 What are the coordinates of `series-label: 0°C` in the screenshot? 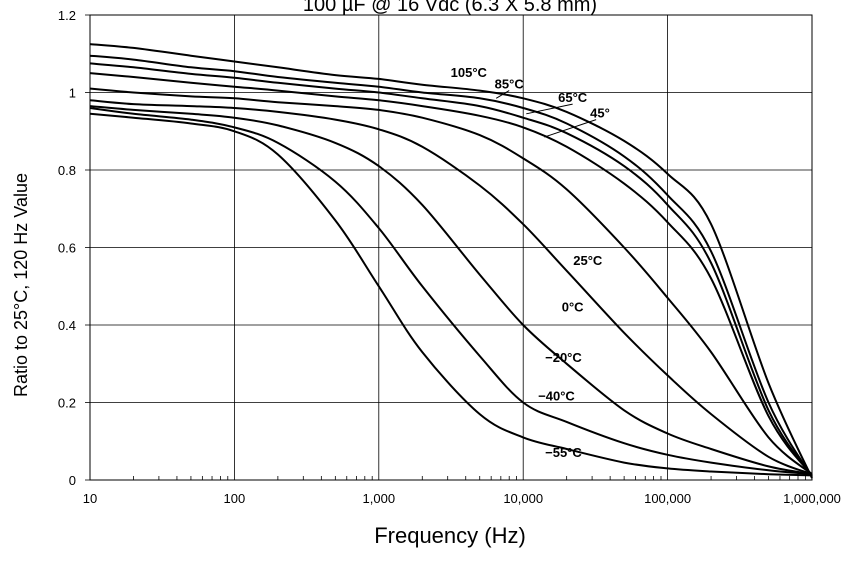 It's located at (573, 306).